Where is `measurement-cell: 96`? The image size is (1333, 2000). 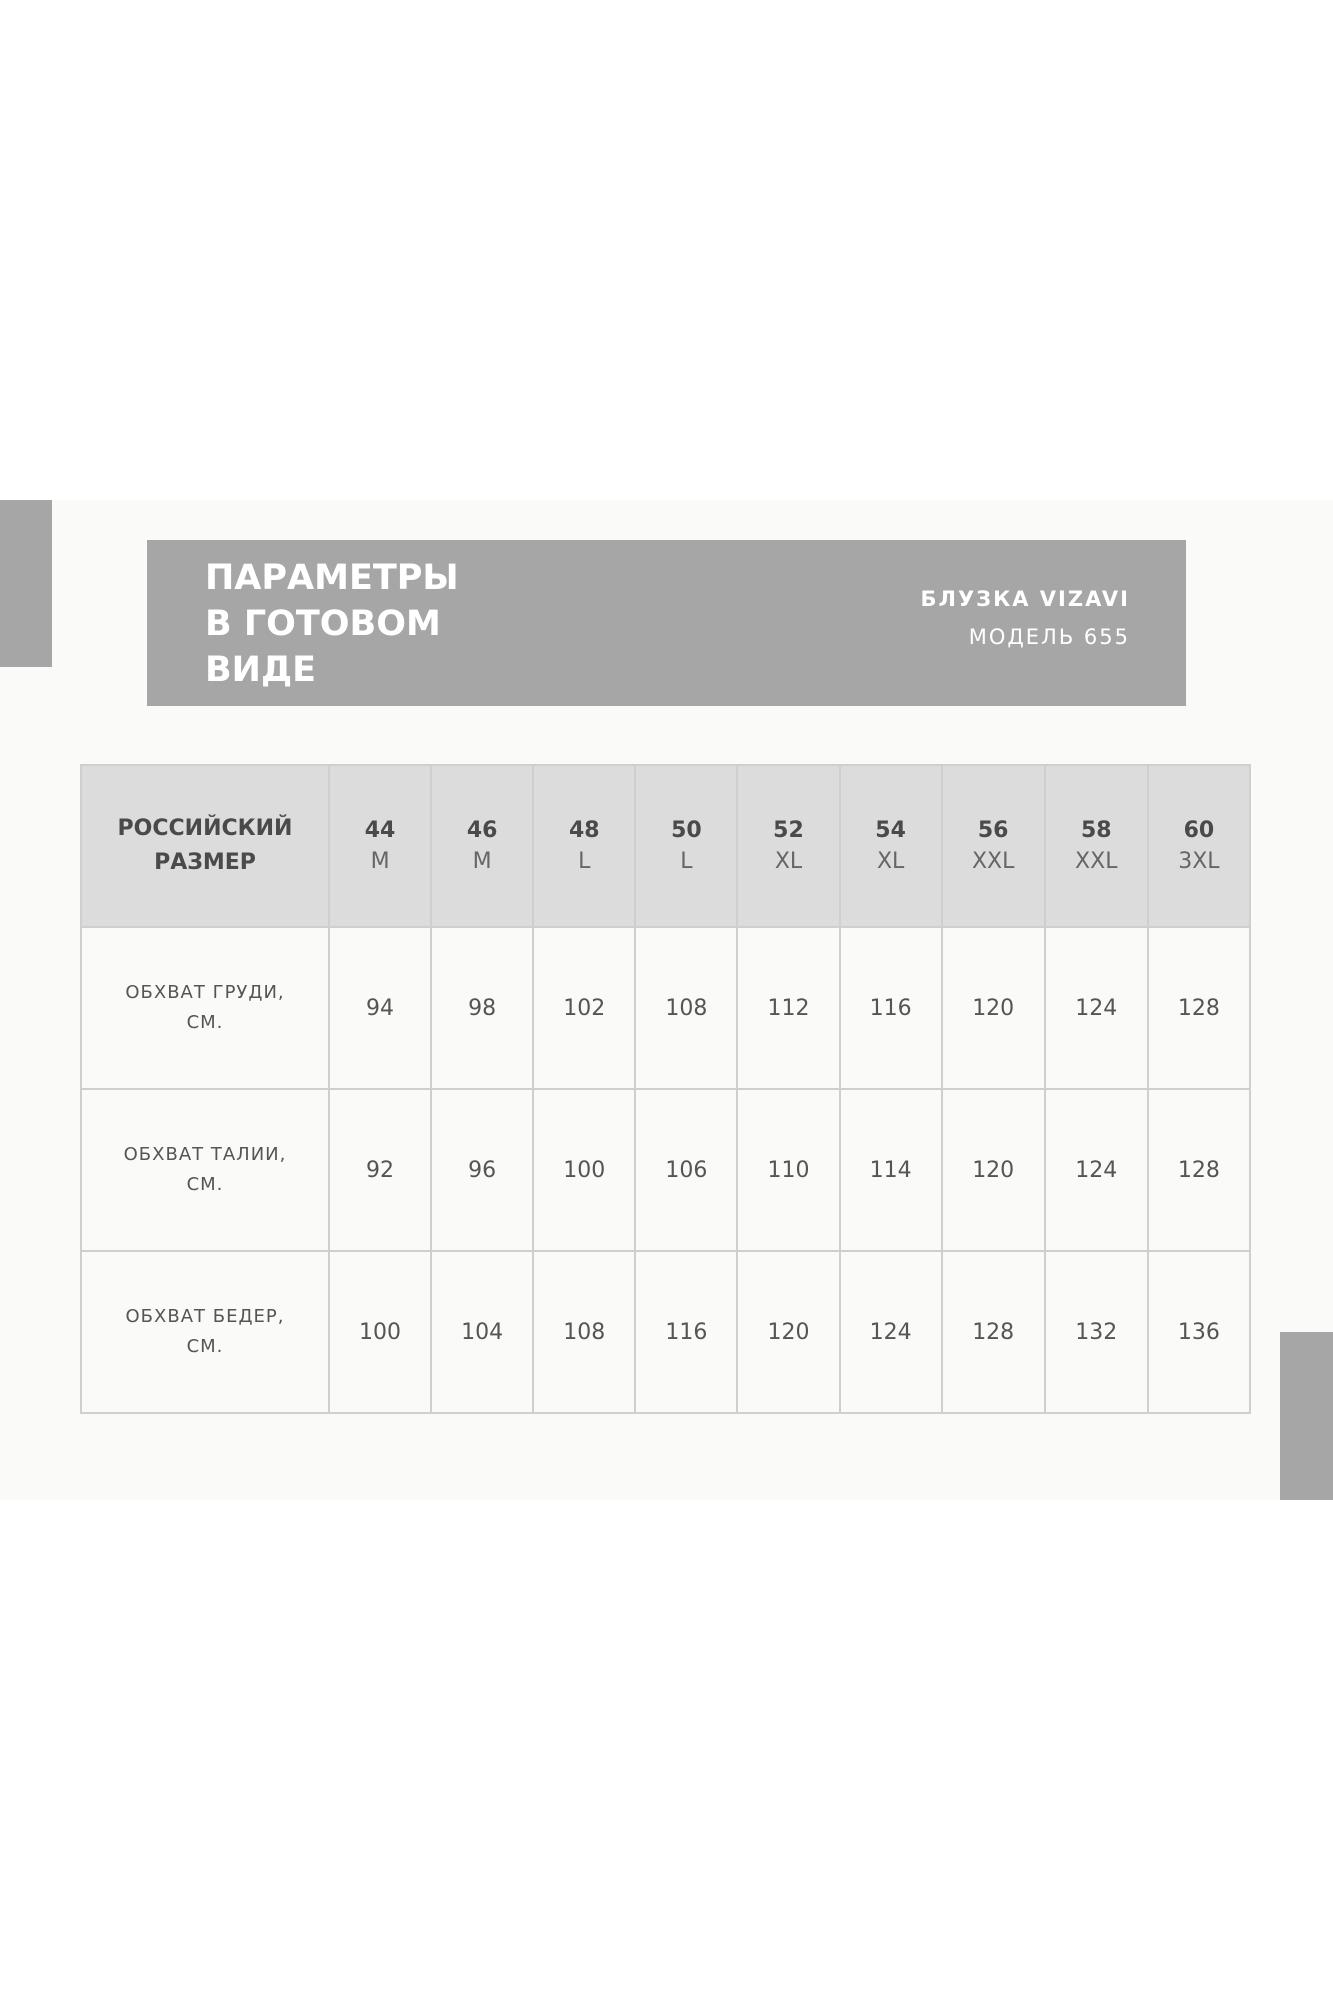 measurement-cell: 96 is located at coordinates (482, 1170).